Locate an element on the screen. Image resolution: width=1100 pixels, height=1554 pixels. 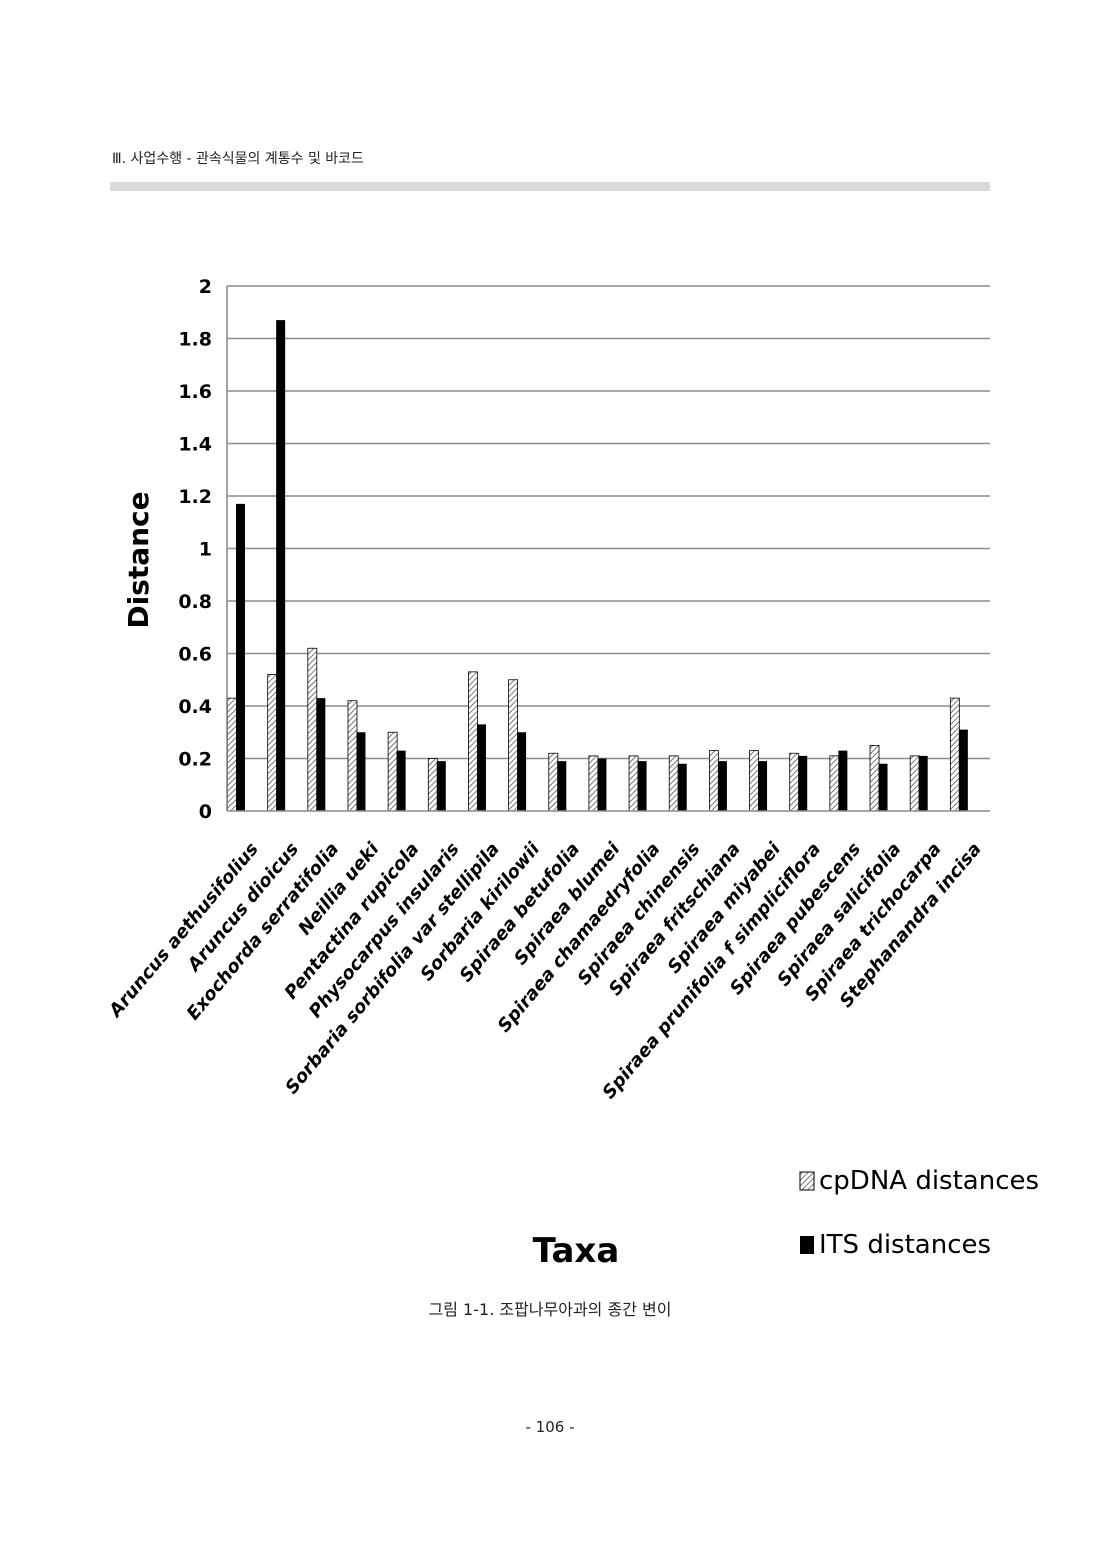
y-tick-label: 0.4 is located at coordinates (195, 707).